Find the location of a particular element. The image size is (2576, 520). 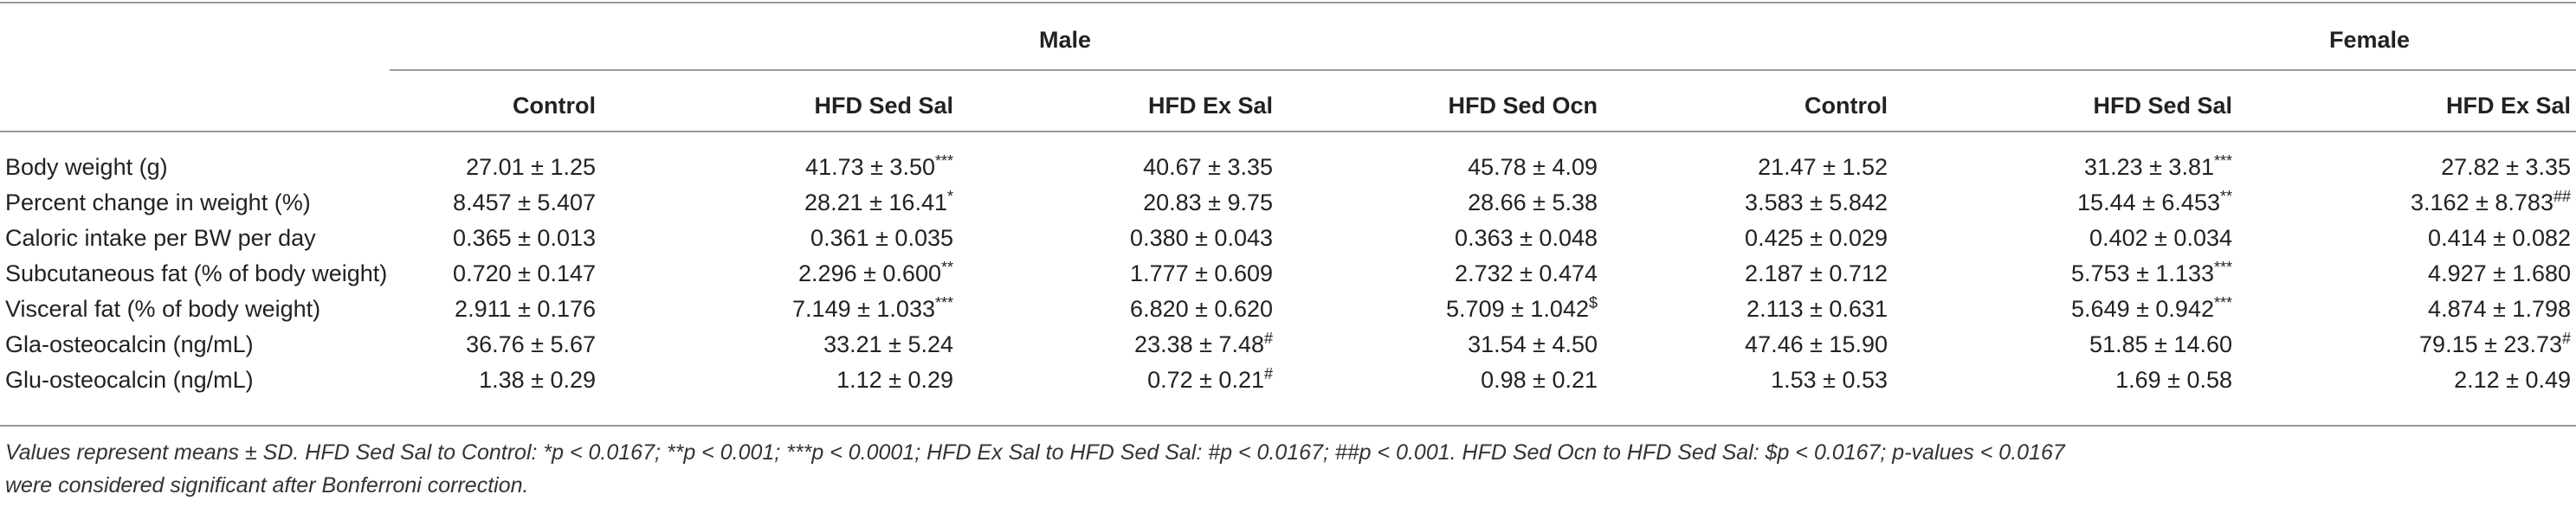

cell-value: 3.162 ± 8.783 is located at coordinates (2482, 202).